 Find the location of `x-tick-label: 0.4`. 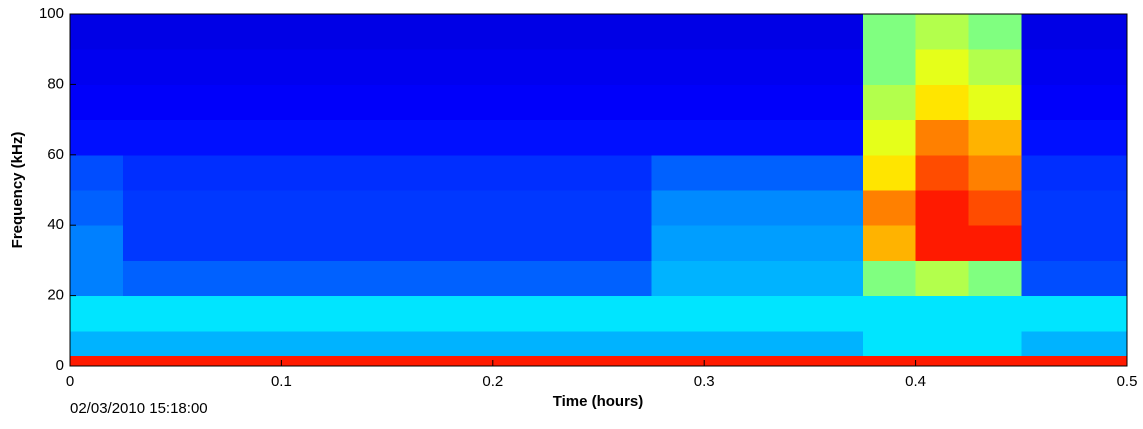

x-tick-label: 0.4 is located at coordinates (915, 381).